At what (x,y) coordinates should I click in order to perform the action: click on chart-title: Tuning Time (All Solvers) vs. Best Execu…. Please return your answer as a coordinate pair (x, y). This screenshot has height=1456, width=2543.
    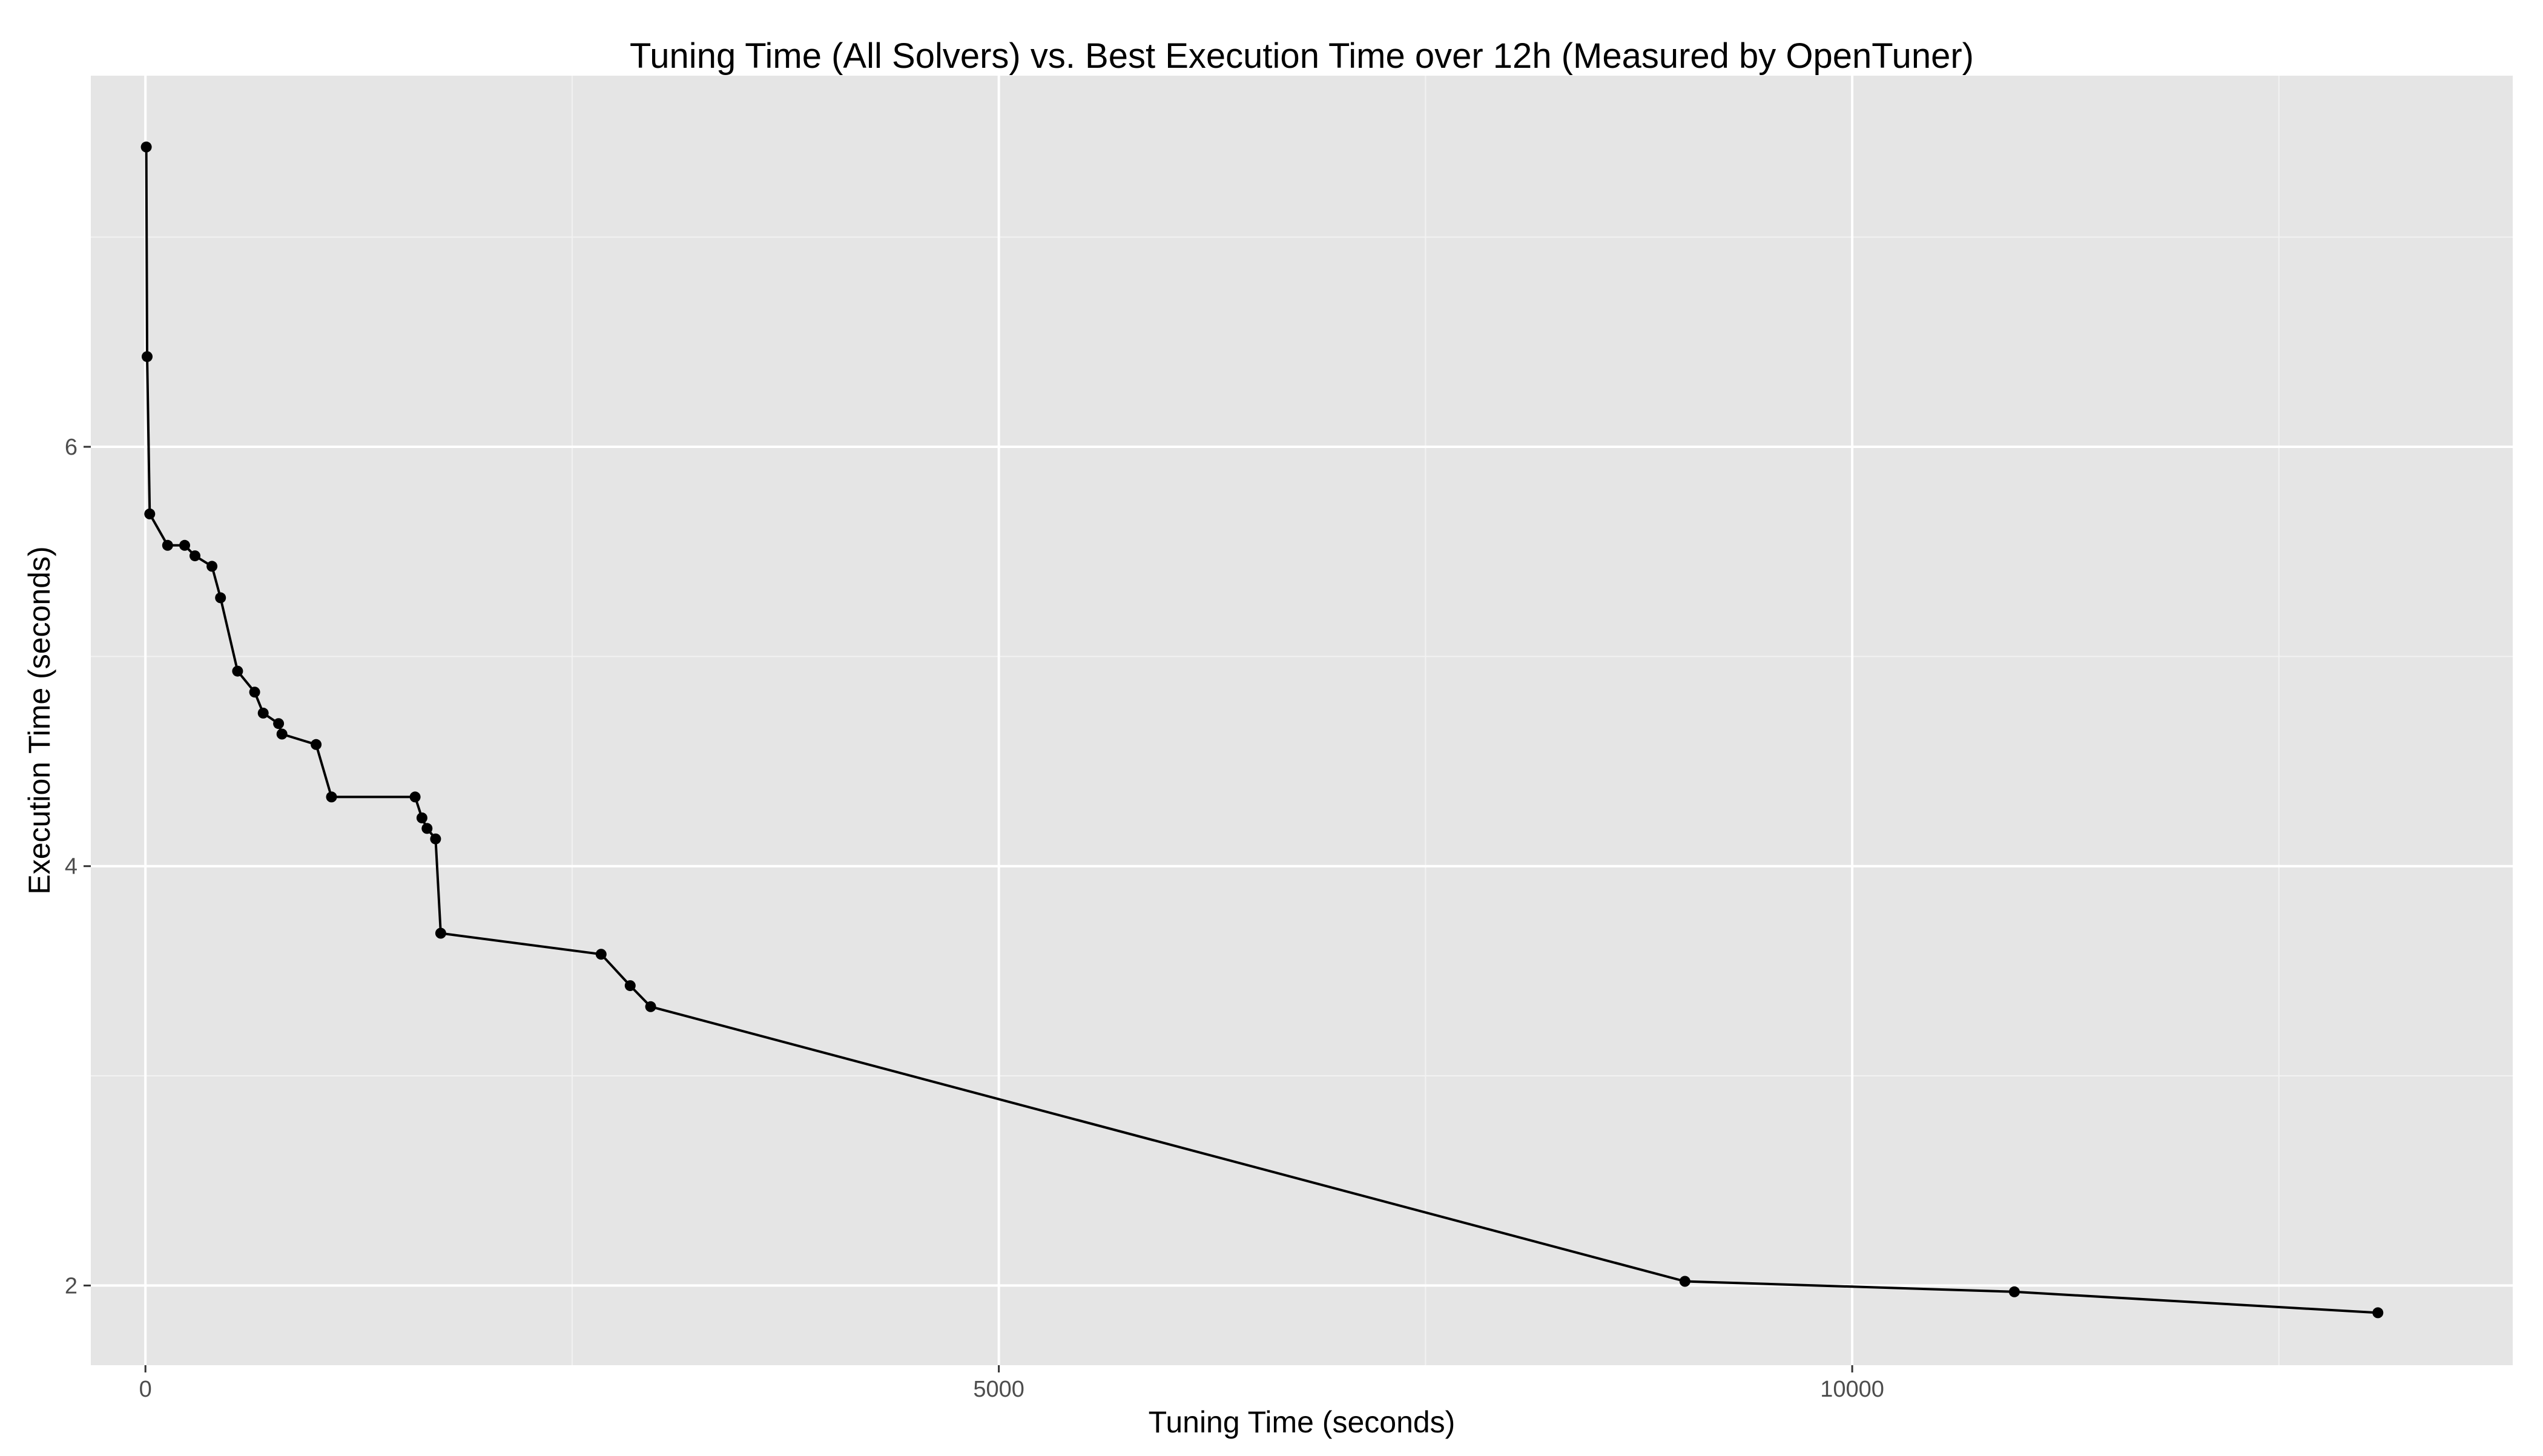
    Looking at the image, I should click on (1302, 56).